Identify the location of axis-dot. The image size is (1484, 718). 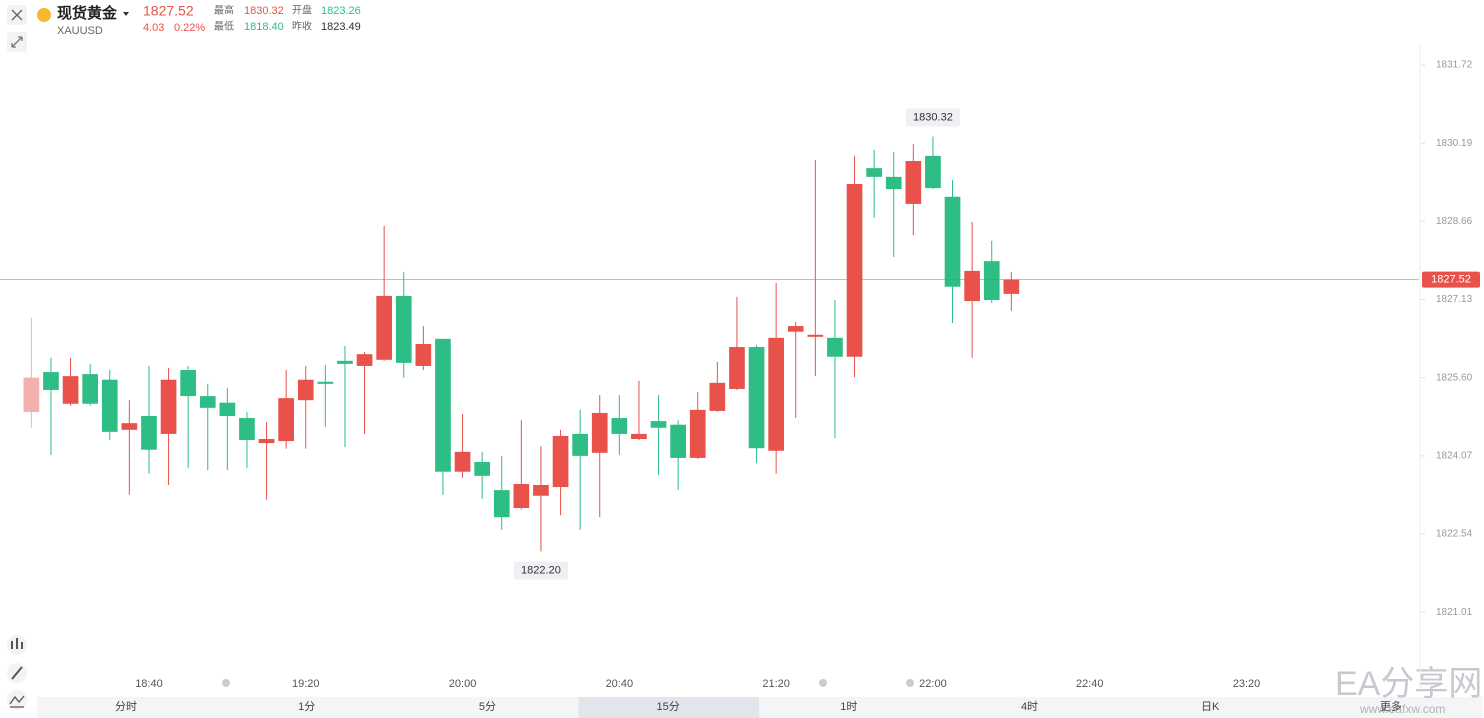
(910, 683).